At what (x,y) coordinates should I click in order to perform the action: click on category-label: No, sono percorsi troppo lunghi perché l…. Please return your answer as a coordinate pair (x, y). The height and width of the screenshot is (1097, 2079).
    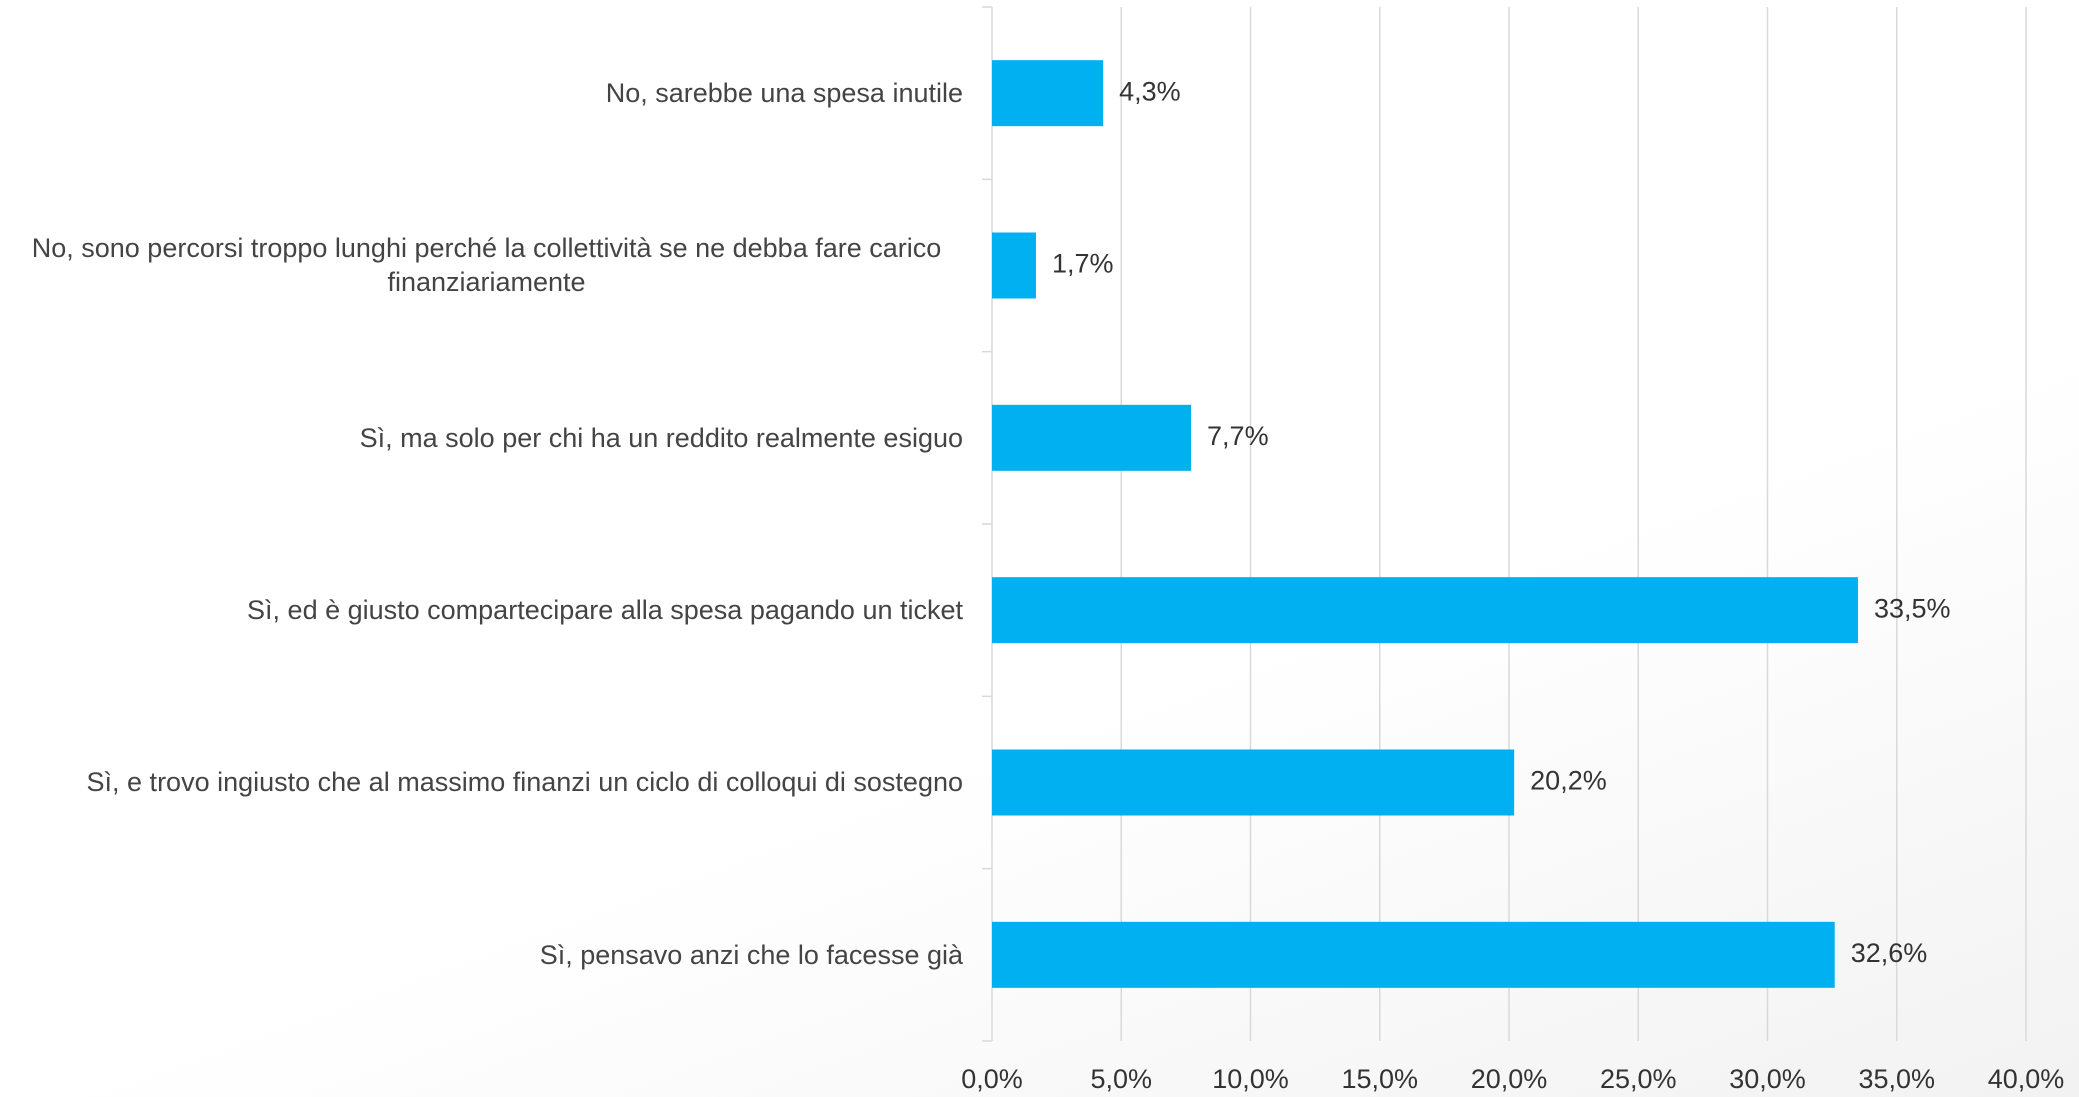
    Looking at the image, I should click on (486, 265).